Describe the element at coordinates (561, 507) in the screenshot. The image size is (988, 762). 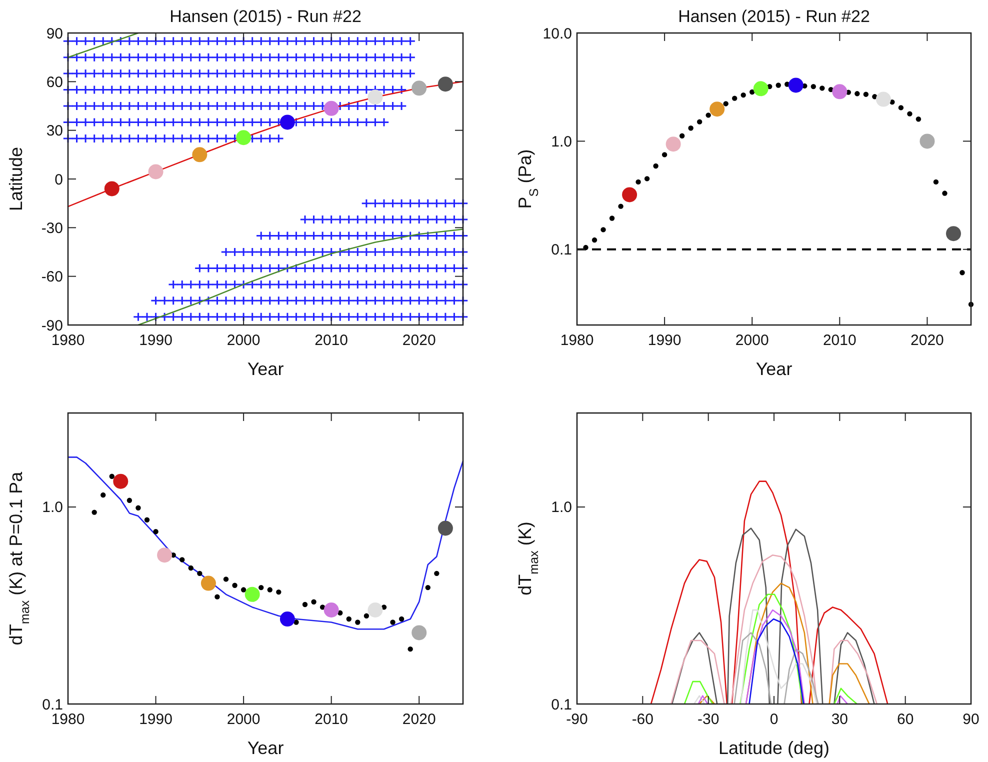
I see `y-tick-label: 1.0` at that location.